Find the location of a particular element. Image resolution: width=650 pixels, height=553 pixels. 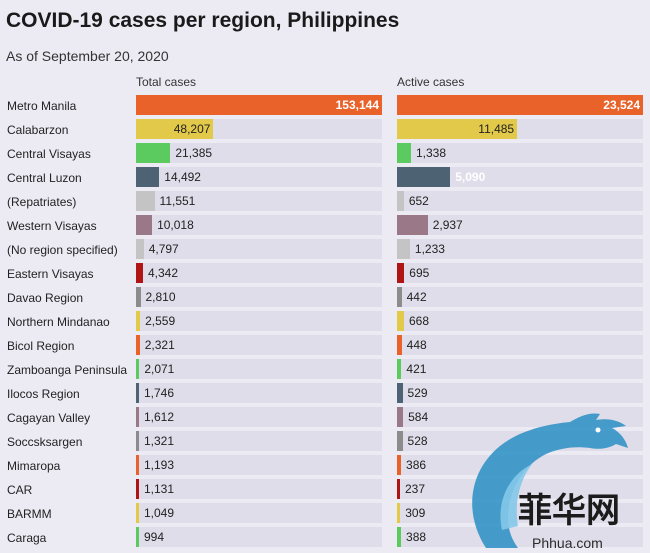

active-cases-track: 23,524 is located at coordinates (520, 105).